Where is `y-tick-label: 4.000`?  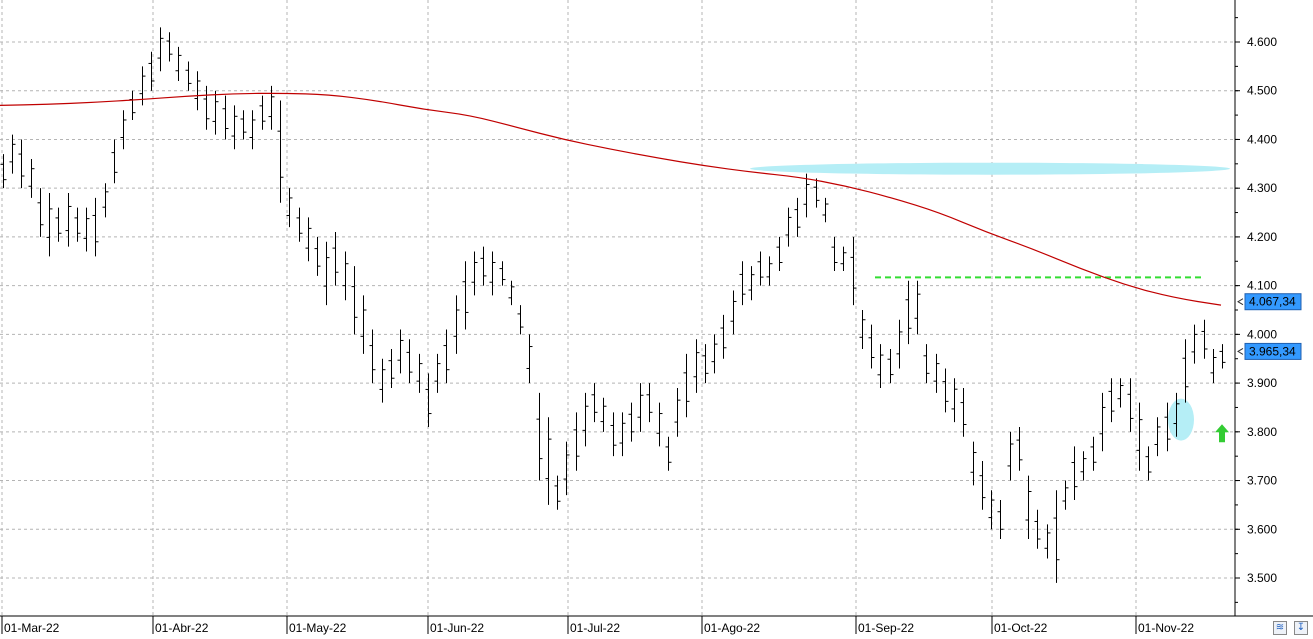 y-tick-label: 4.000 is located at coordinates (1262, 334).